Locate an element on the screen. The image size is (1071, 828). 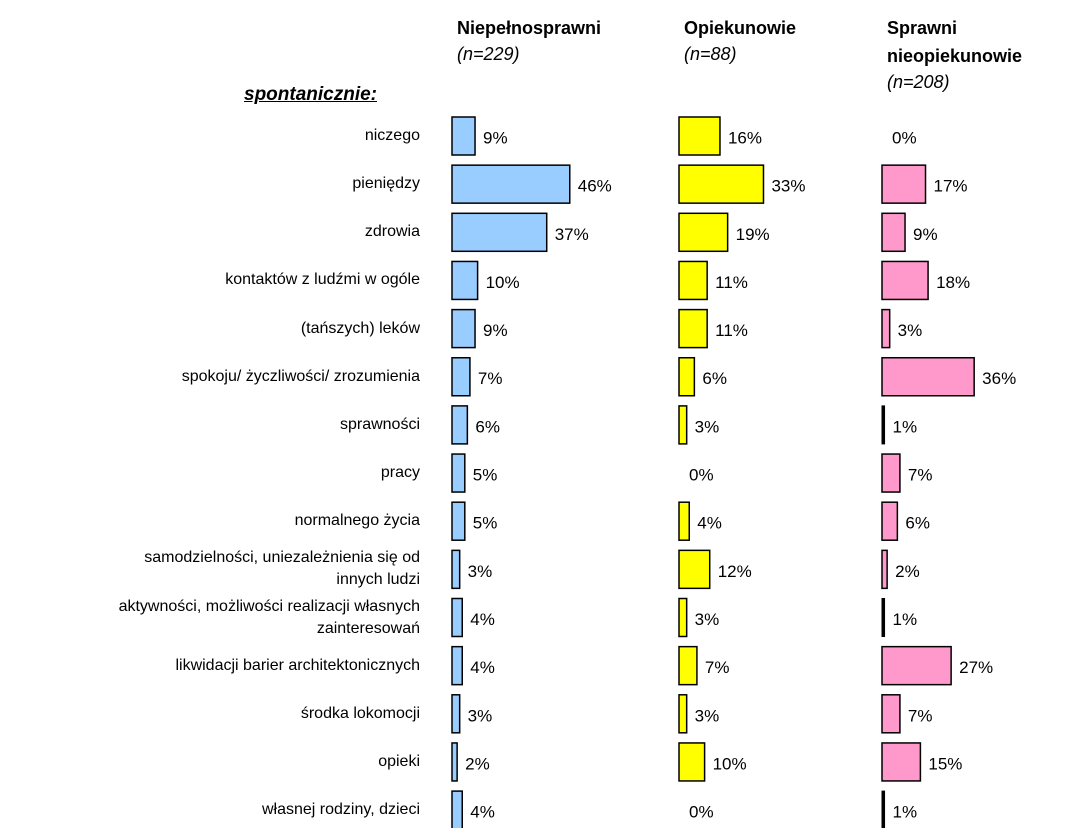
series-subtitle: (n=229) is located at coordinates (488, 54).